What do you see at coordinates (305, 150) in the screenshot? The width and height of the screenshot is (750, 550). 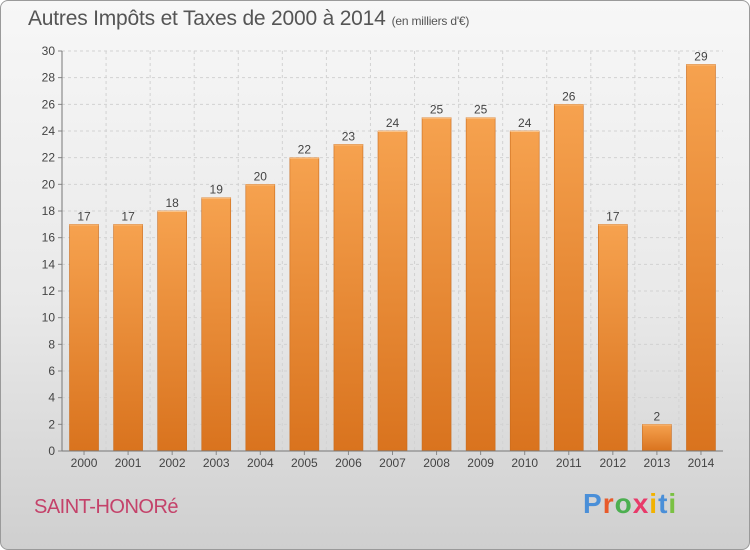 I see `data-label-2005: 22` at bounding box center [305, 150].